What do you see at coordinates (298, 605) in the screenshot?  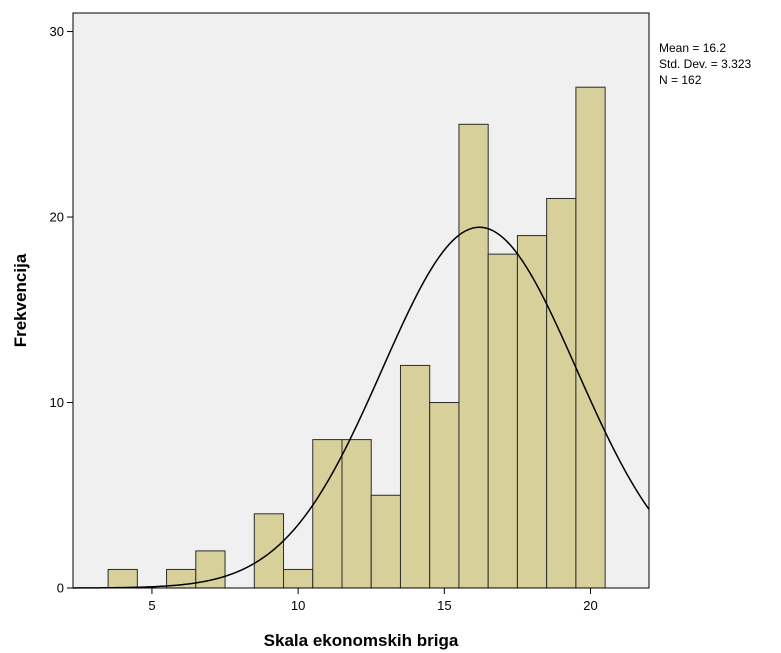 I see `x-tick-label: 10` at bounding box center [298, 605].